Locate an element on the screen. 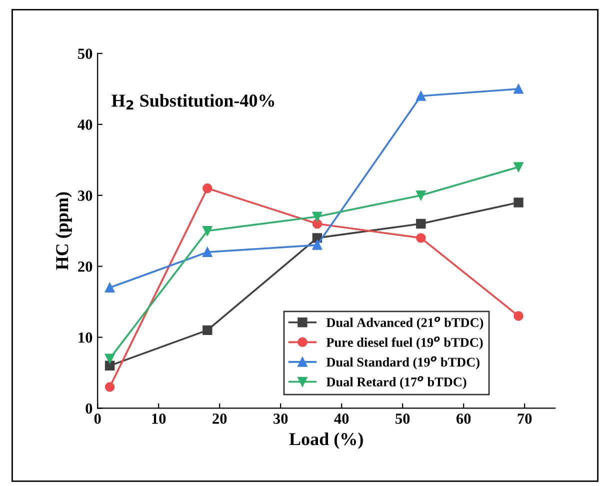  x-tick-label: 0 is located at coordinates (97, 419).